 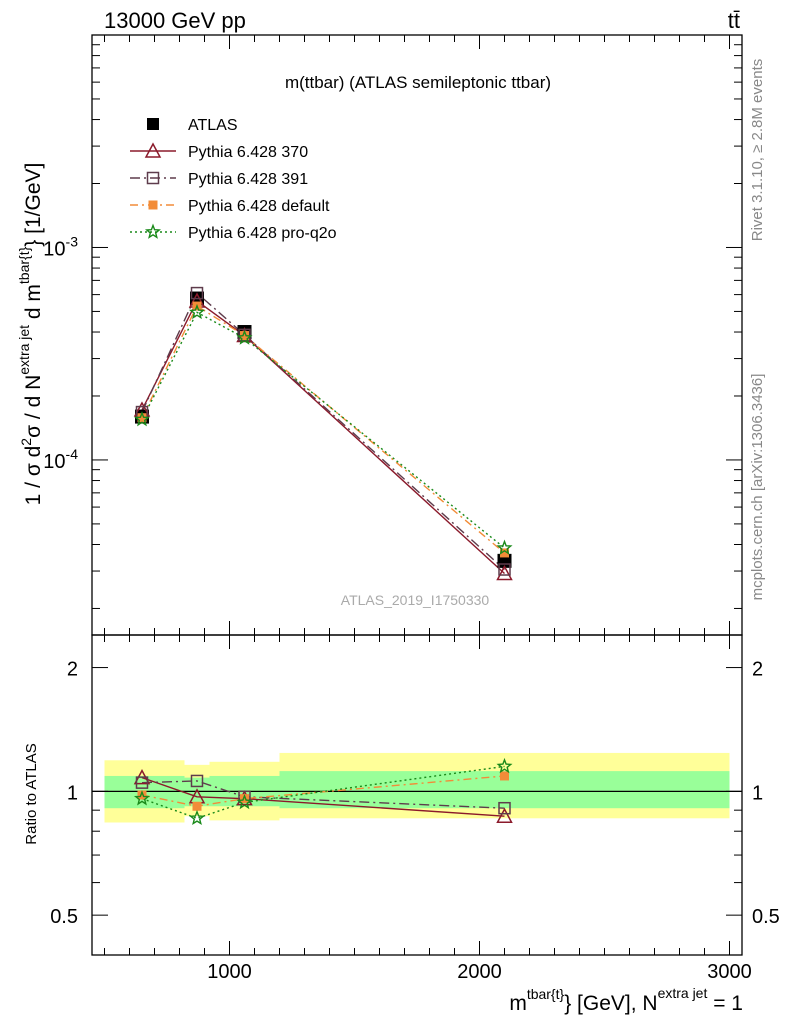 What do you see at coordinates (757, 150) in the screenshot?
I see `rivet-label: Rivet 3.1.10, ≥ 2.8M events` at bounding box center [757, 150].